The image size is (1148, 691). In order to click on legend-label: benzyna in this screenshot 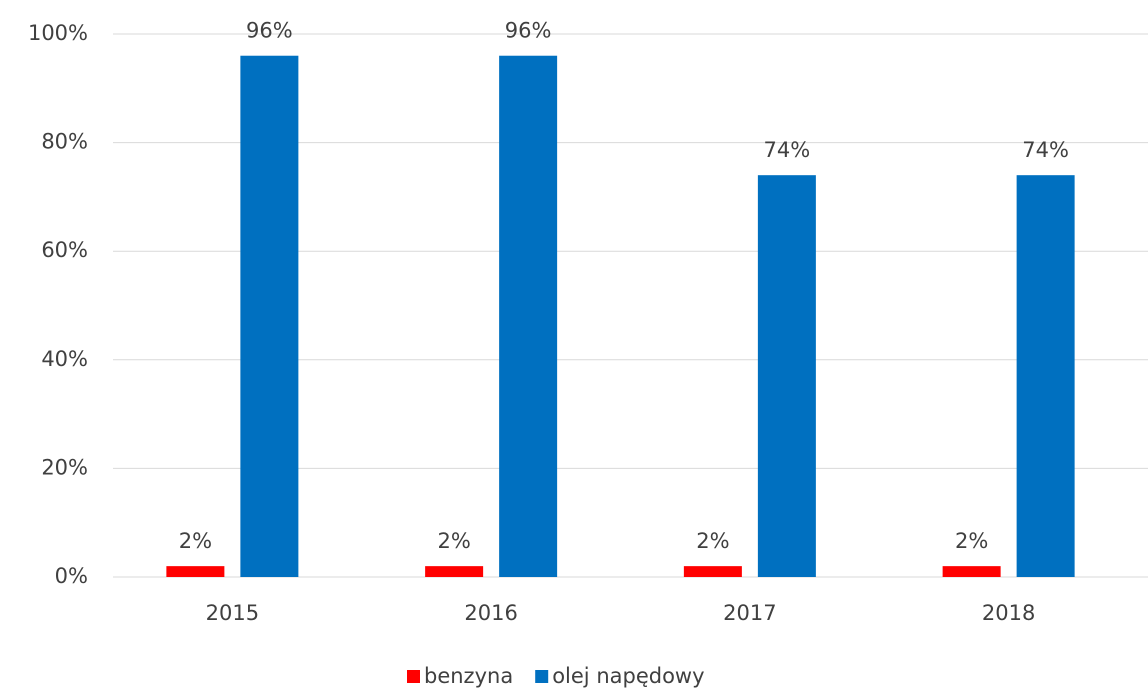, I will do `click(468, 676)`.